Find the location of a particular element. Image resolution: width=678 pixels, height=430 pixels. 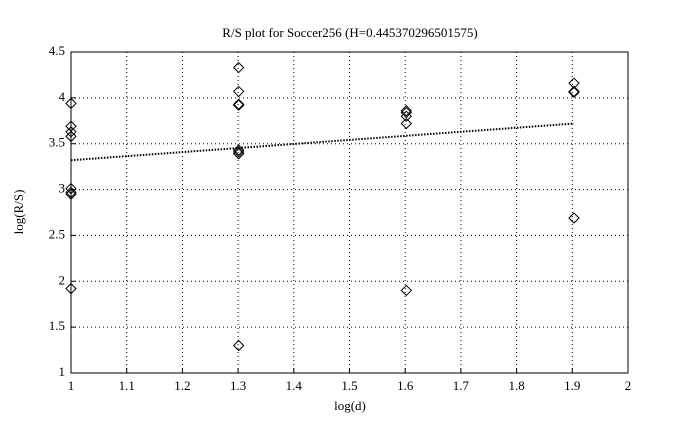

x-tick-label: 1.4 is located at coordinates (294, 385).